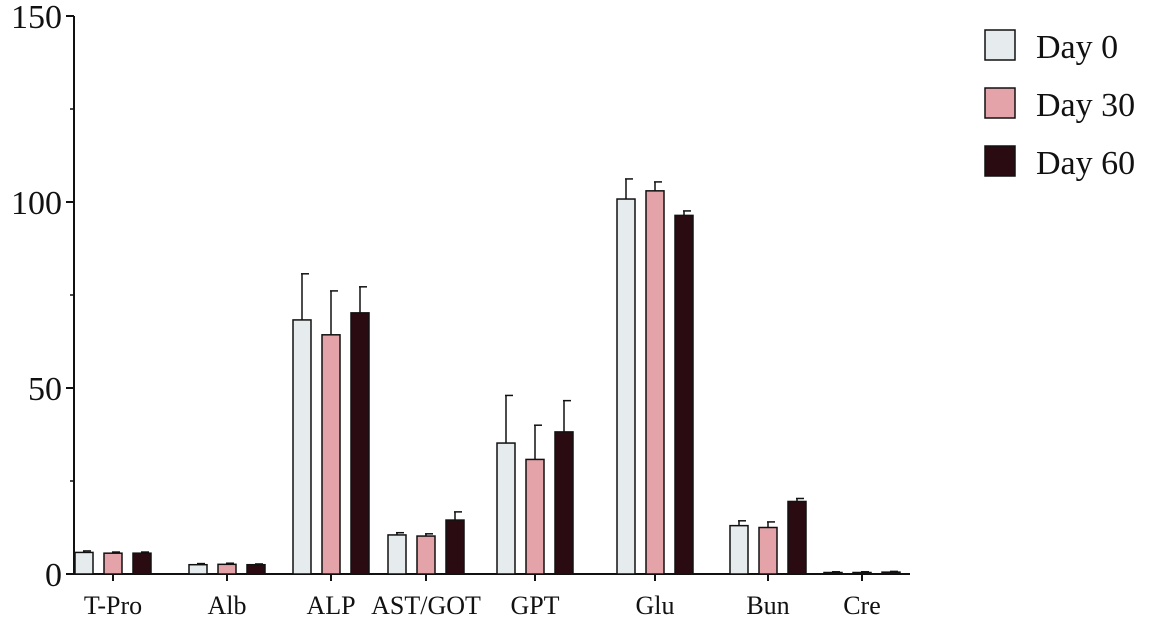 Image resolution: width=1160 pixels, height=620 pixels. What do you see at coordinates (142, 563) in the screenshot?
I see `bar-day-60-t-pro` at bounding box center [142, 563].